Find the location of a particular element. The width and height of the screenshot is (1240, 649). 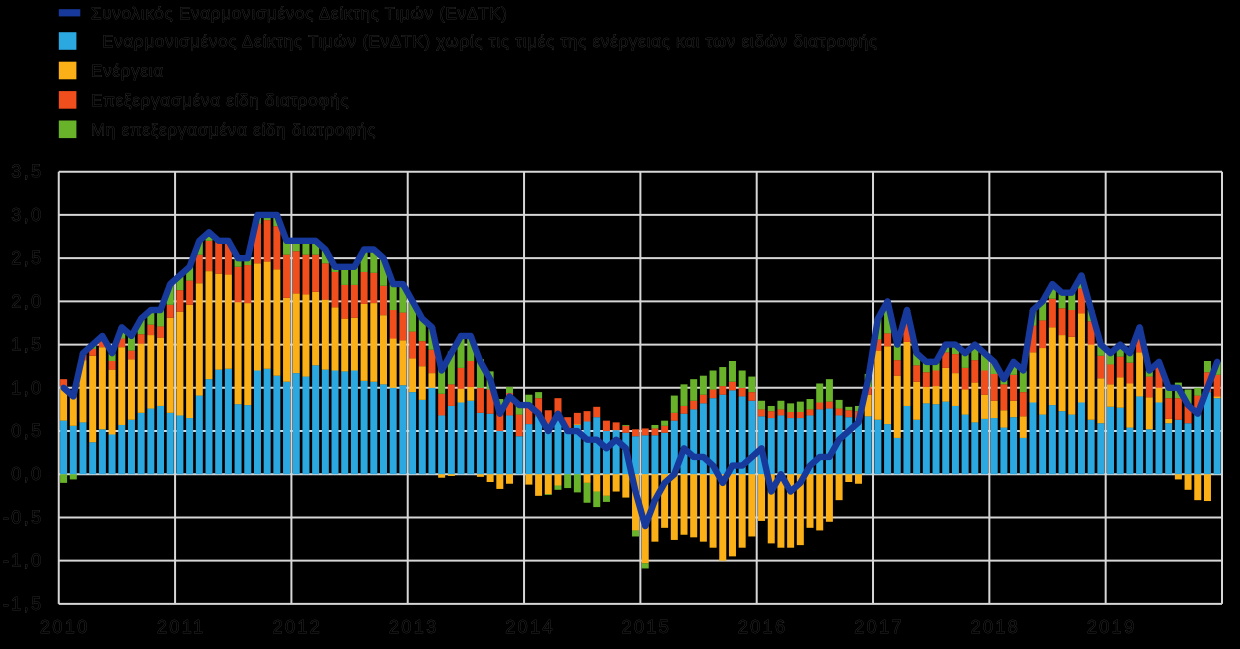

svg-text: 2,5 is located at coordinates (27, 258).